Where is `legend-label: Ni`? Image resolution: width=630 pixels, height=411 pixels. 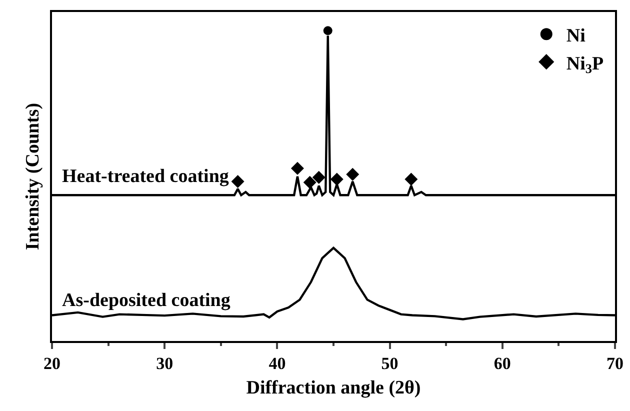 legend-label: Ni is located at coordinates (576, 36).